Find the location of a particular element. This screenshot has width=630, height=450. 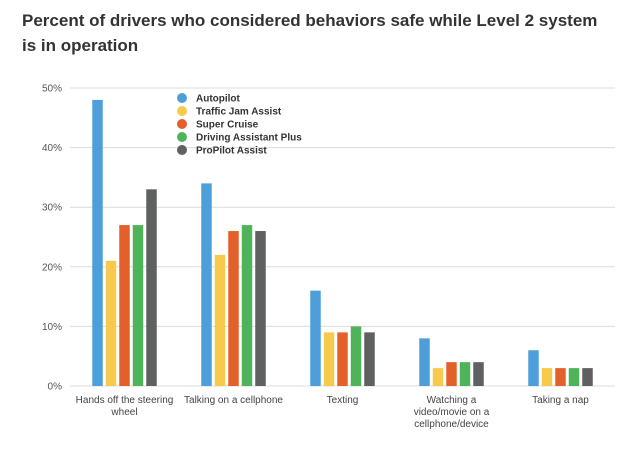

y-tick-label: 30% is located at coordinates (52, 208).